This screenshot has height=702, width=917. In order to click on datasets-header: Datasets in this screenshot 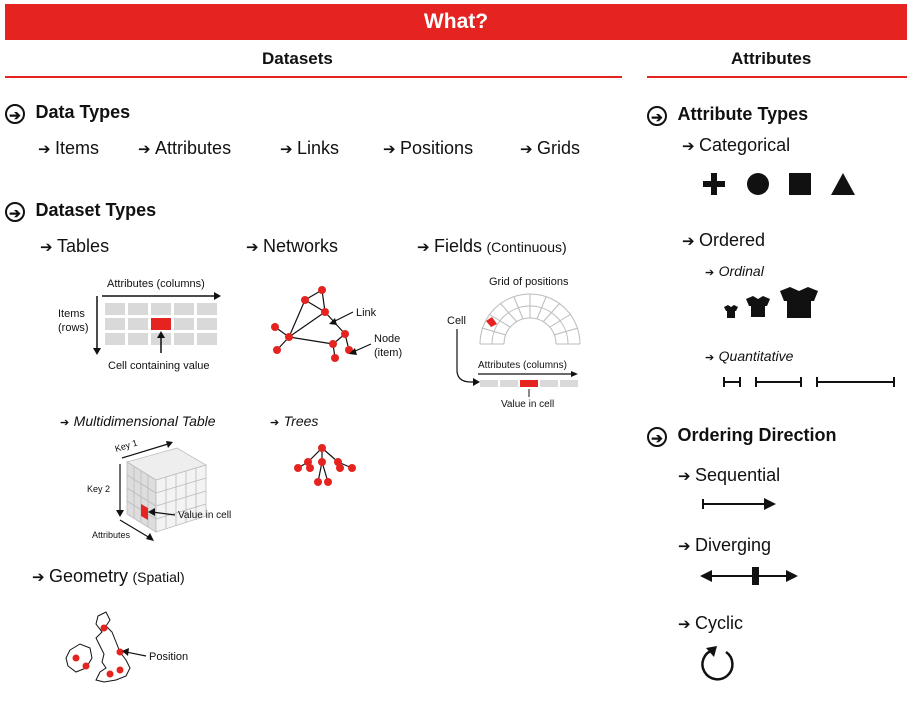, I will do `click(297, 58)`.